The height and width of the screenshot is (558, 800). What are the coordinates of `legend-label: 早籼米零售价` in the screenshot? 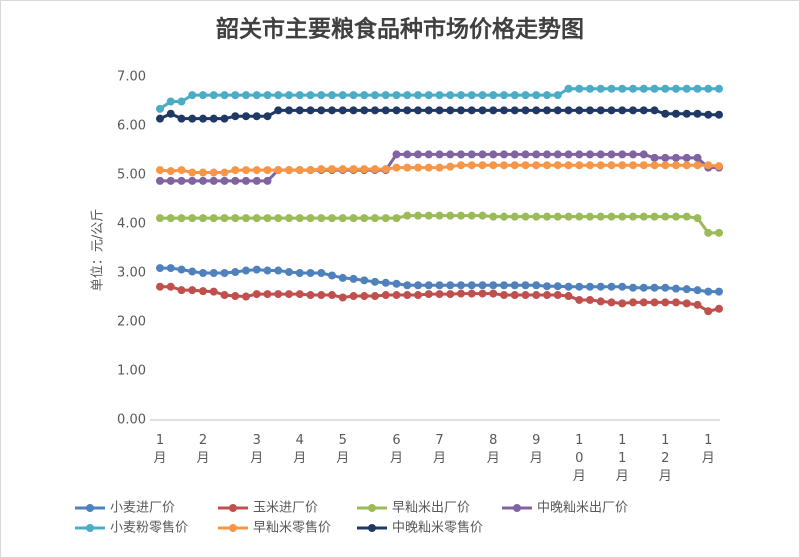 It's located at (292, 528).